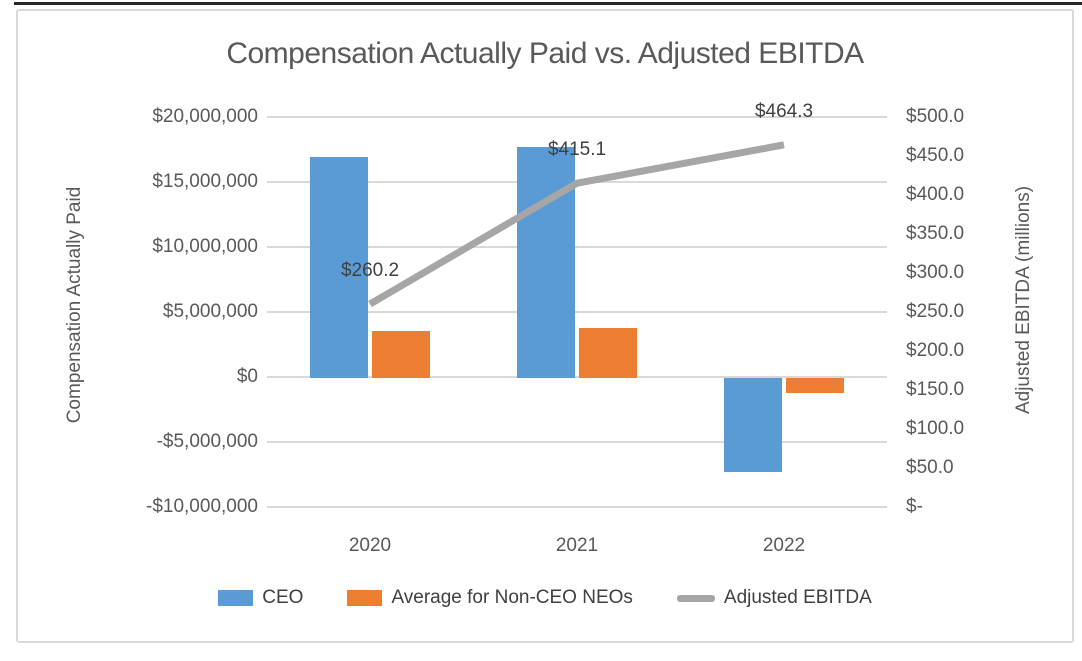  I want to click on bar-ceo-2020, so click(339, 267).